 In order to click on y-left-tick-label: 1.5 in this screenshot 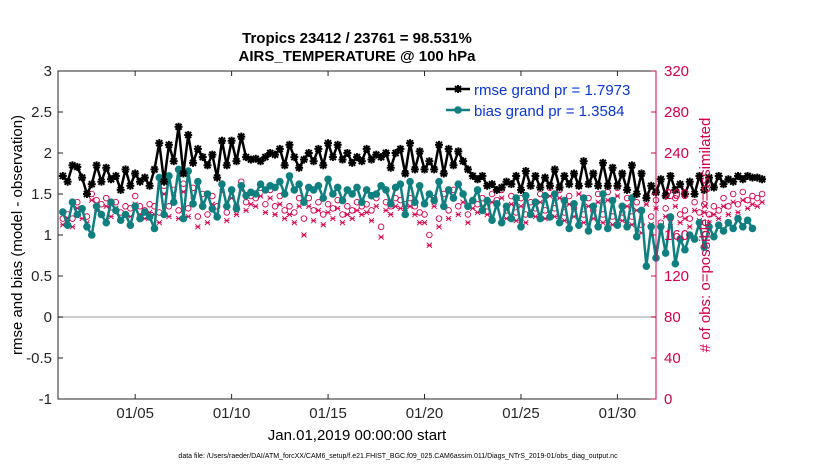, I will do `click(41, 194)`.